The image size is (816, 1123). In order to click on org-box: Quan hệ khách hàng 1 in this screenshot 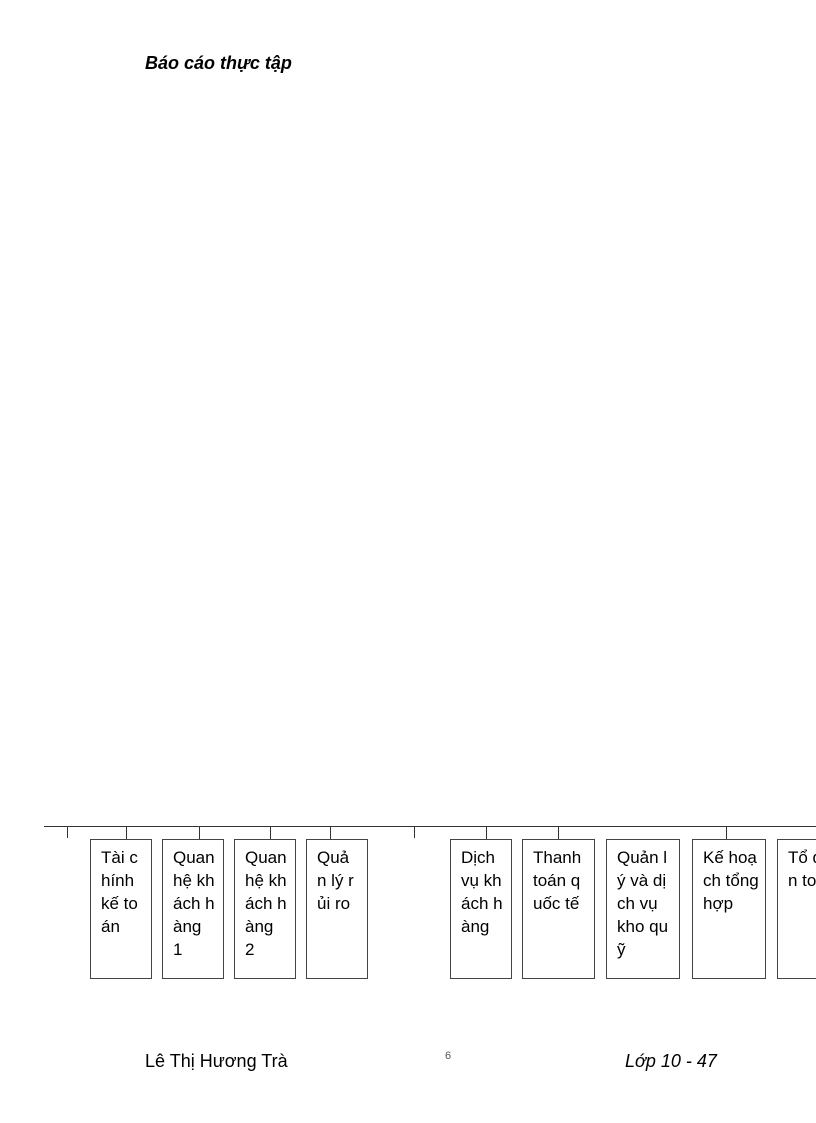, I will do `click(193, 909)`.